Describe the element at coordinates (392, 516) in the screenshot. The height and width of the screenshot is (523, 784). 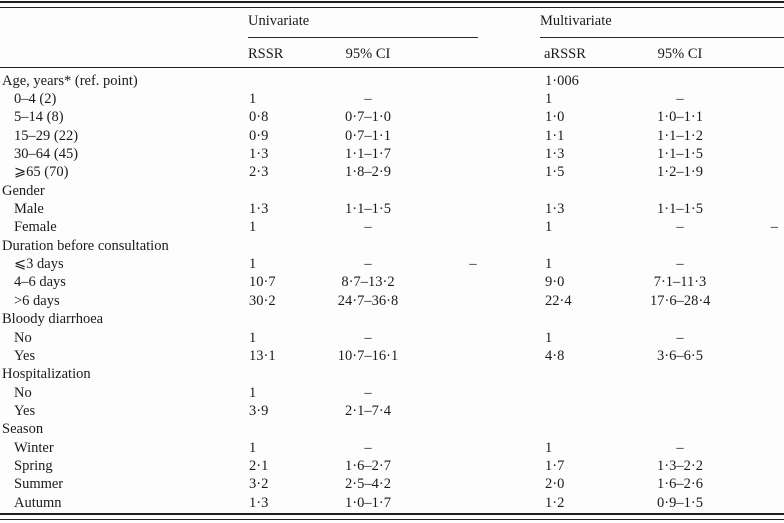
I see `bottom-double-rule` at that location.